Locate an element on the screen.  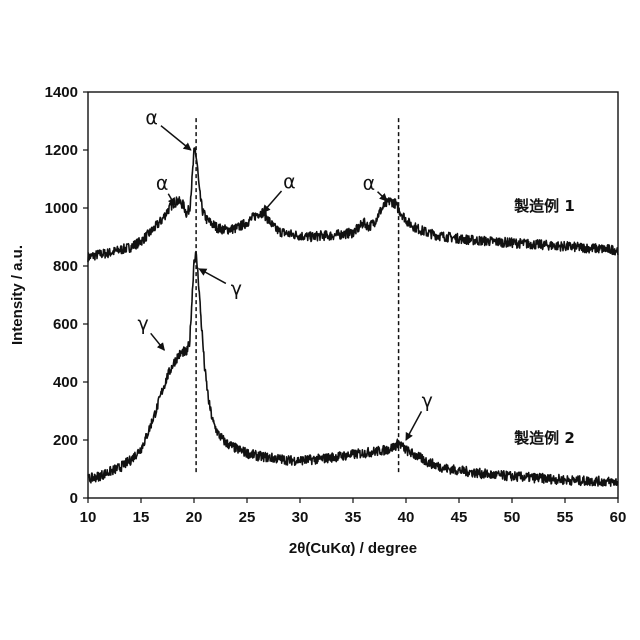
y-tick-label: 1200 is located at coordinates (61, 150).